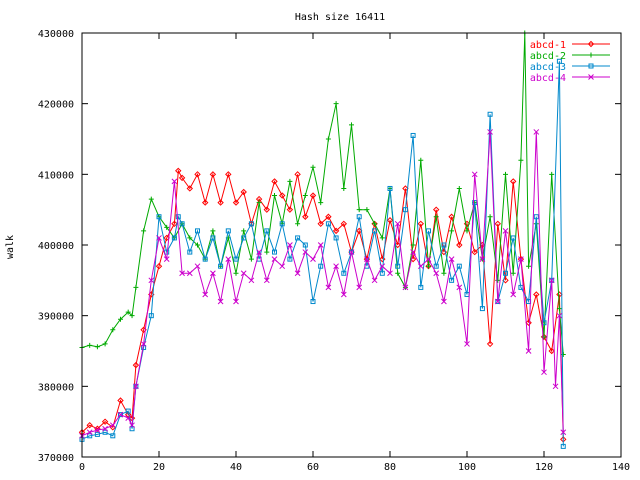 The height and width of the screenshot is (480, 640). I want to click on y-axis-label: walk, so click(10, 247).